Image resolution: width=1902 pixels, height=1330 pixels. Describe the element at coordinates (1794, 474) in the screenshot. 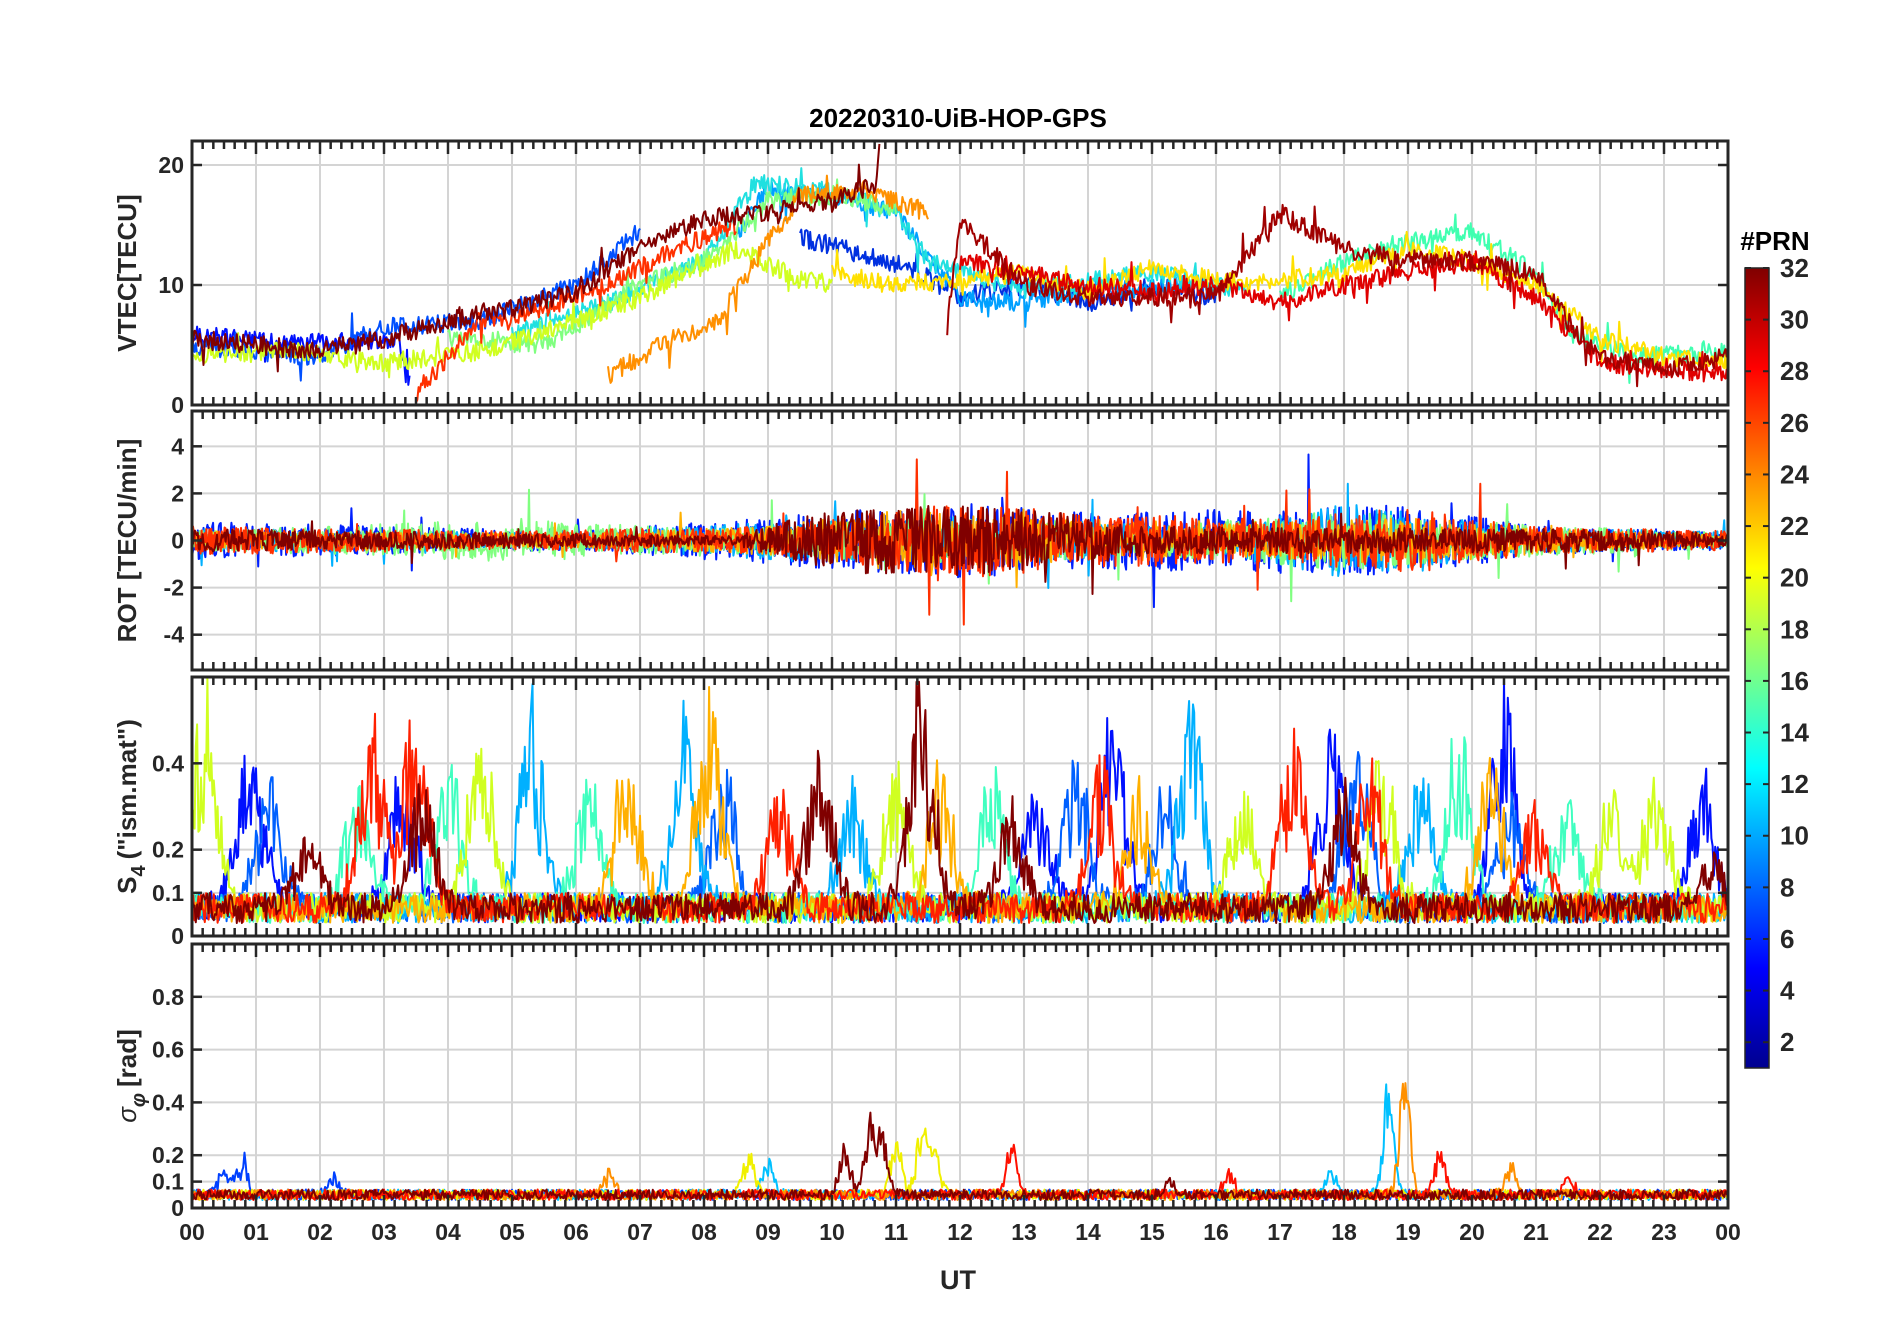

I see `colorbar-tick-label: 24` at that location.